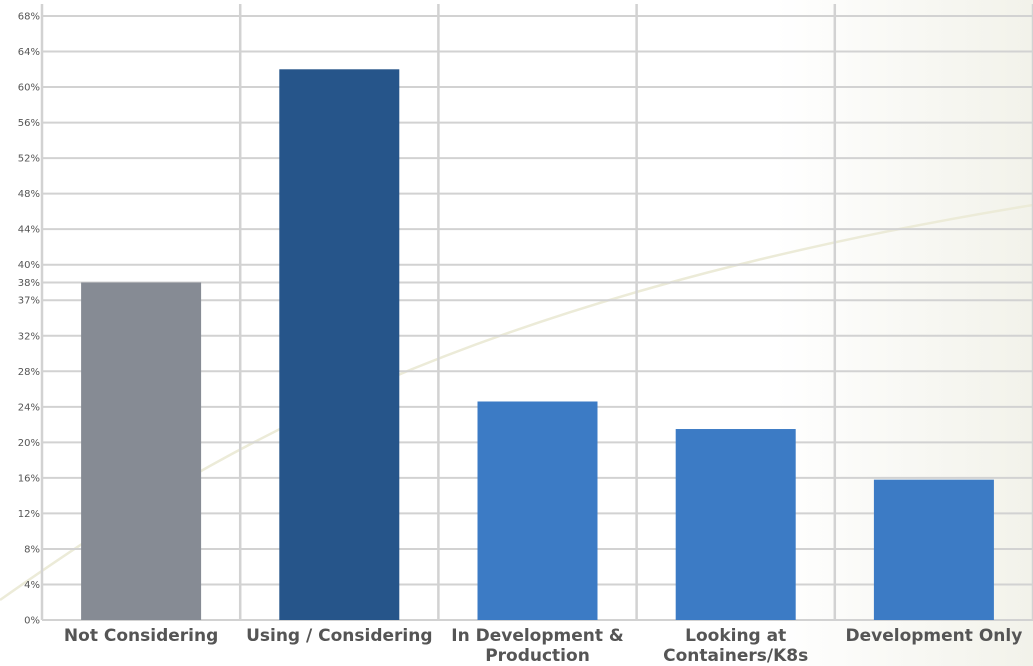 This screenshot has width=1033, height=666. What do you see at coordinates (934, 636) in the screenshot?
I see `x-category-label: Development Only` at bounding box center [934, 636].